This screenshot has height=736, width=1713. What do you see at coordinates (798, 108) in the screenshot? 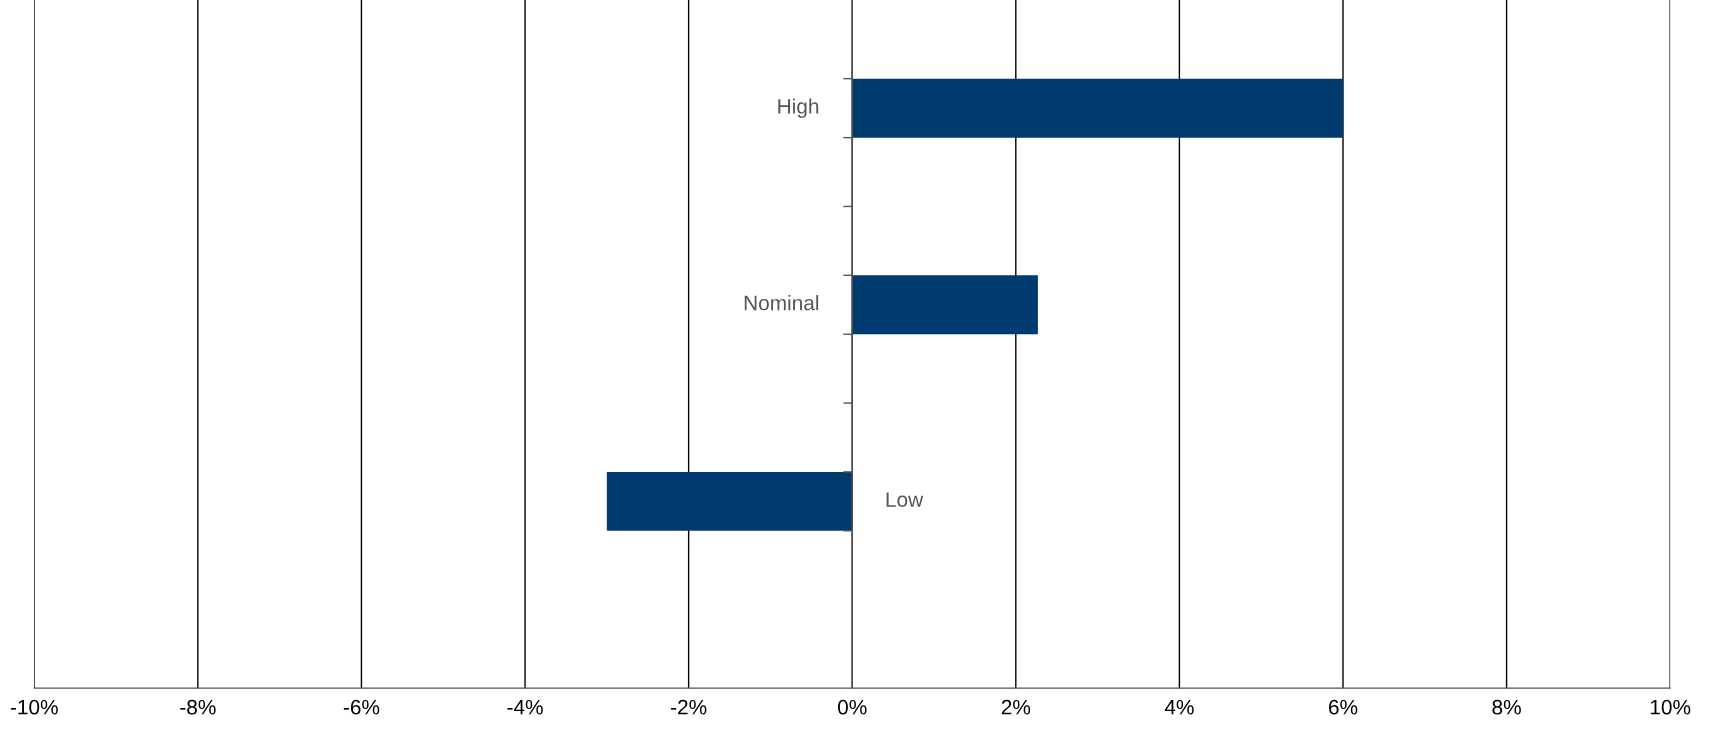
I see `y-tick-label: High` at bounding box center [798, 108].